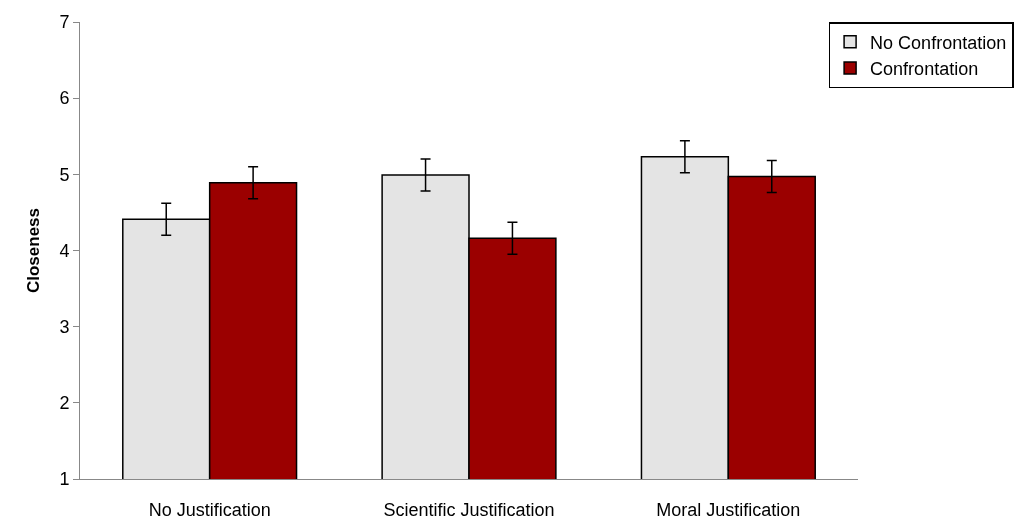  I want to click on legend-label: No Confrontation, so click(938, 42).